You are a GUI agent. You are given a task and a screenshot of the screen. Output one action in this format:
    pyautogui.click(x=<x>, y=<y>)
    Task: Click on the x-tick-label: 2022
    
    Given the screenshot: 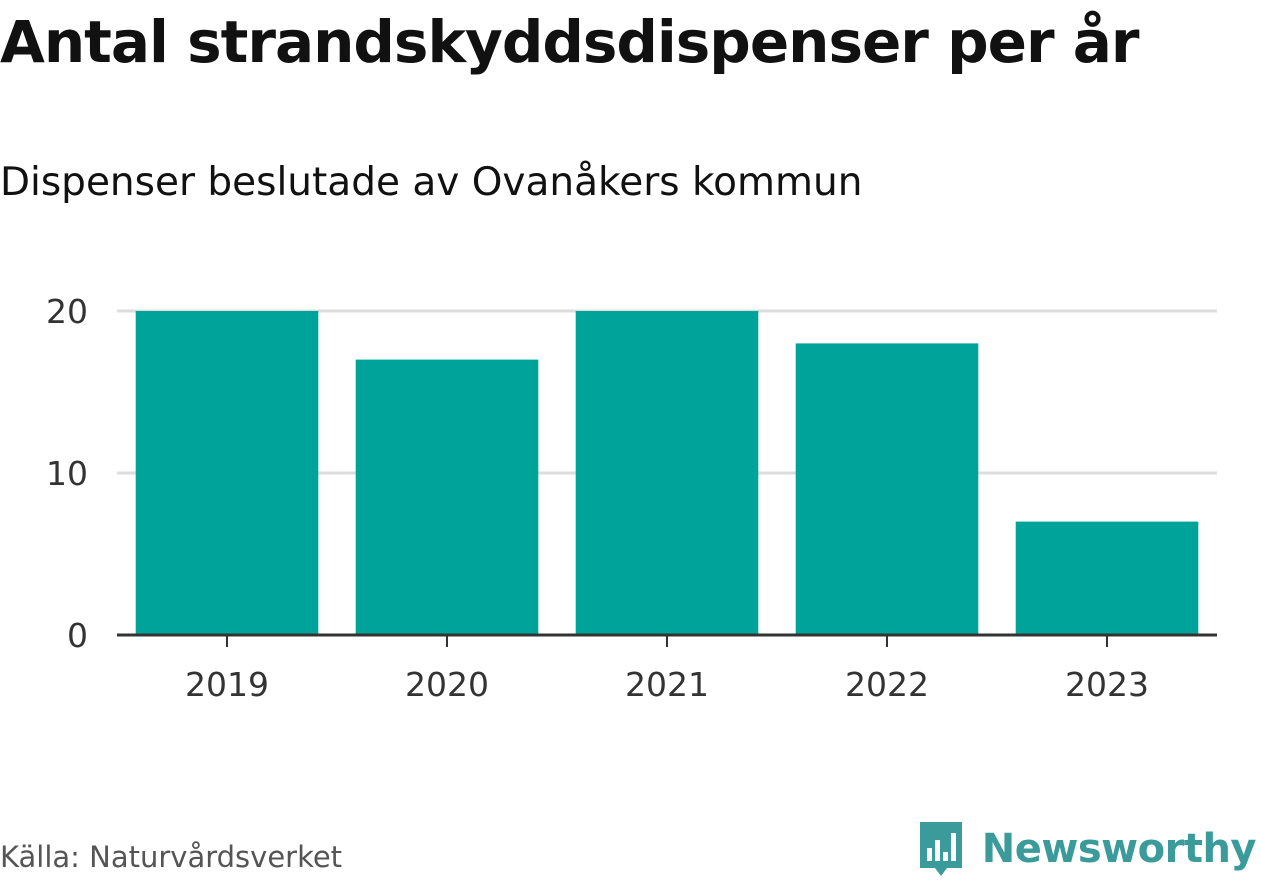 What is the action you would take?
    pyautogui.click(x=887, y=684)
    